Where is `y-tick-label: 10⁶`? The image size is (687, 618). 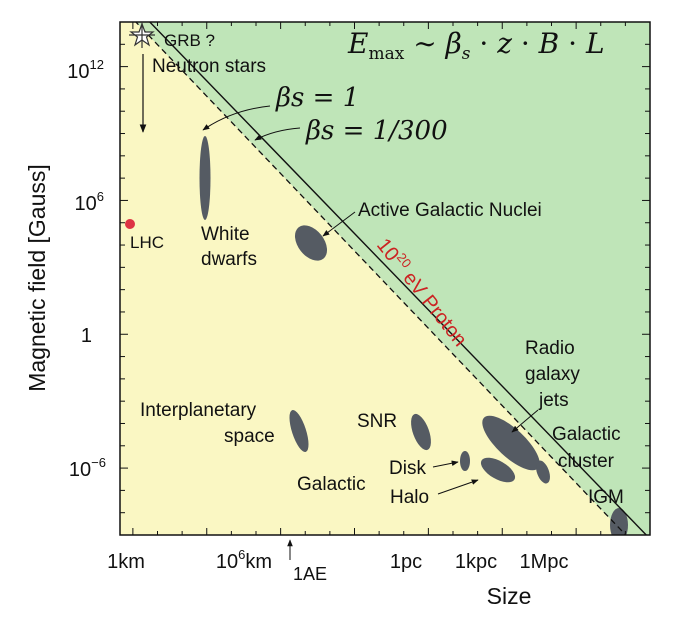
y-tick-label: 10⁶ is located at coordinates (89, 202).